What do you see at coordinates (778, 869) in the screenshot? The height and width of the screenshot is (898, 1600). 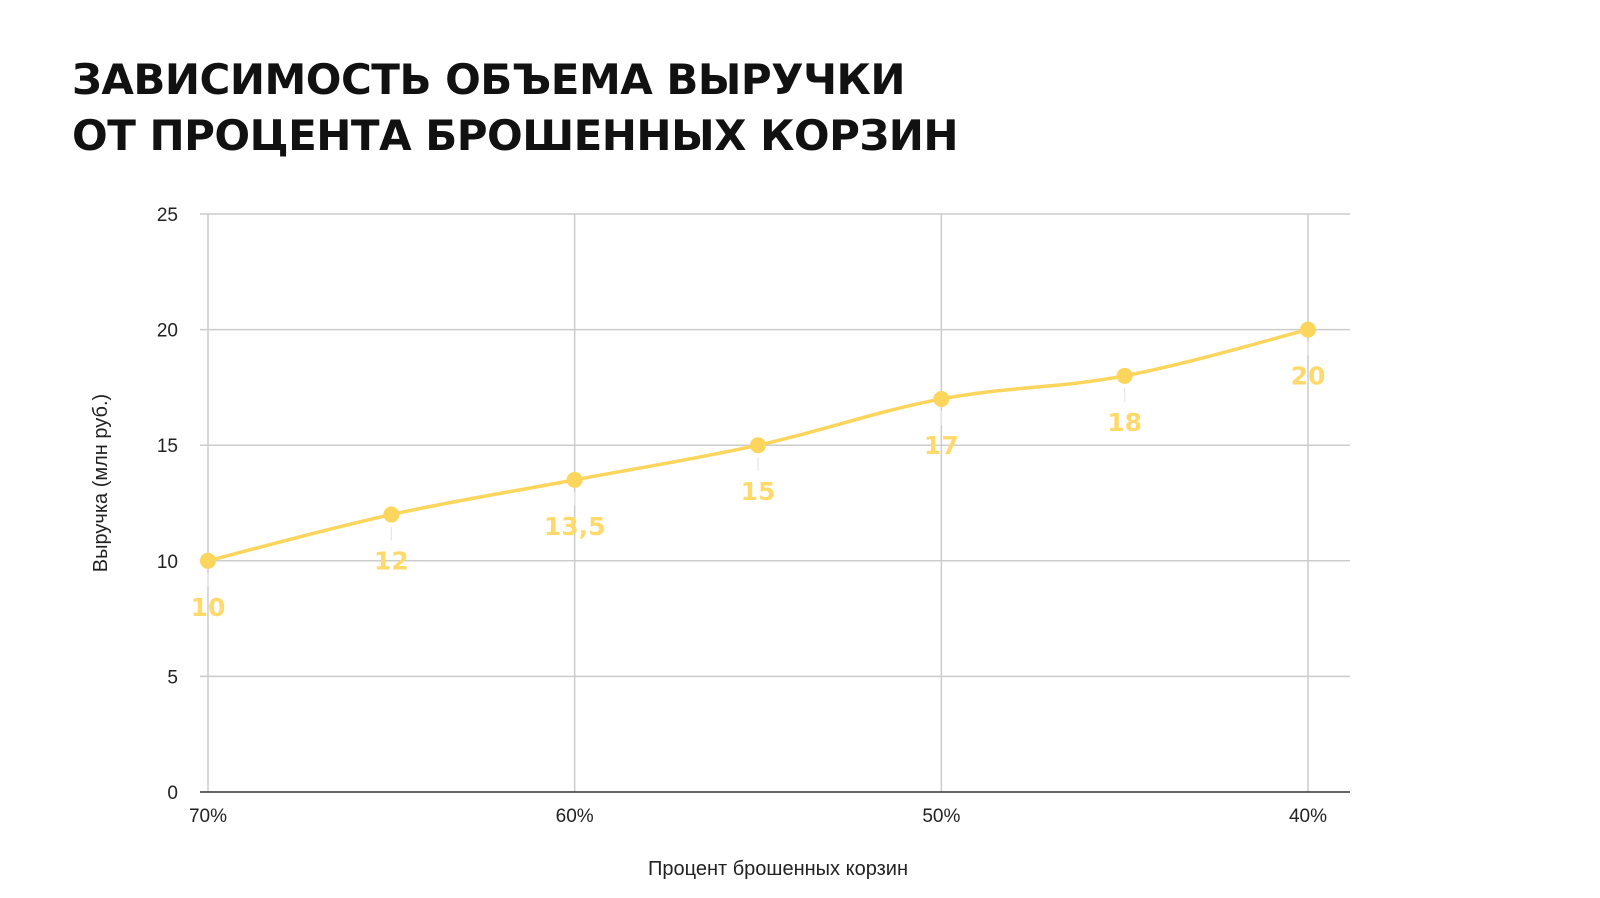 I see `x-axis-title: Процент брошенных корзин` at bounding box center [778, 869].